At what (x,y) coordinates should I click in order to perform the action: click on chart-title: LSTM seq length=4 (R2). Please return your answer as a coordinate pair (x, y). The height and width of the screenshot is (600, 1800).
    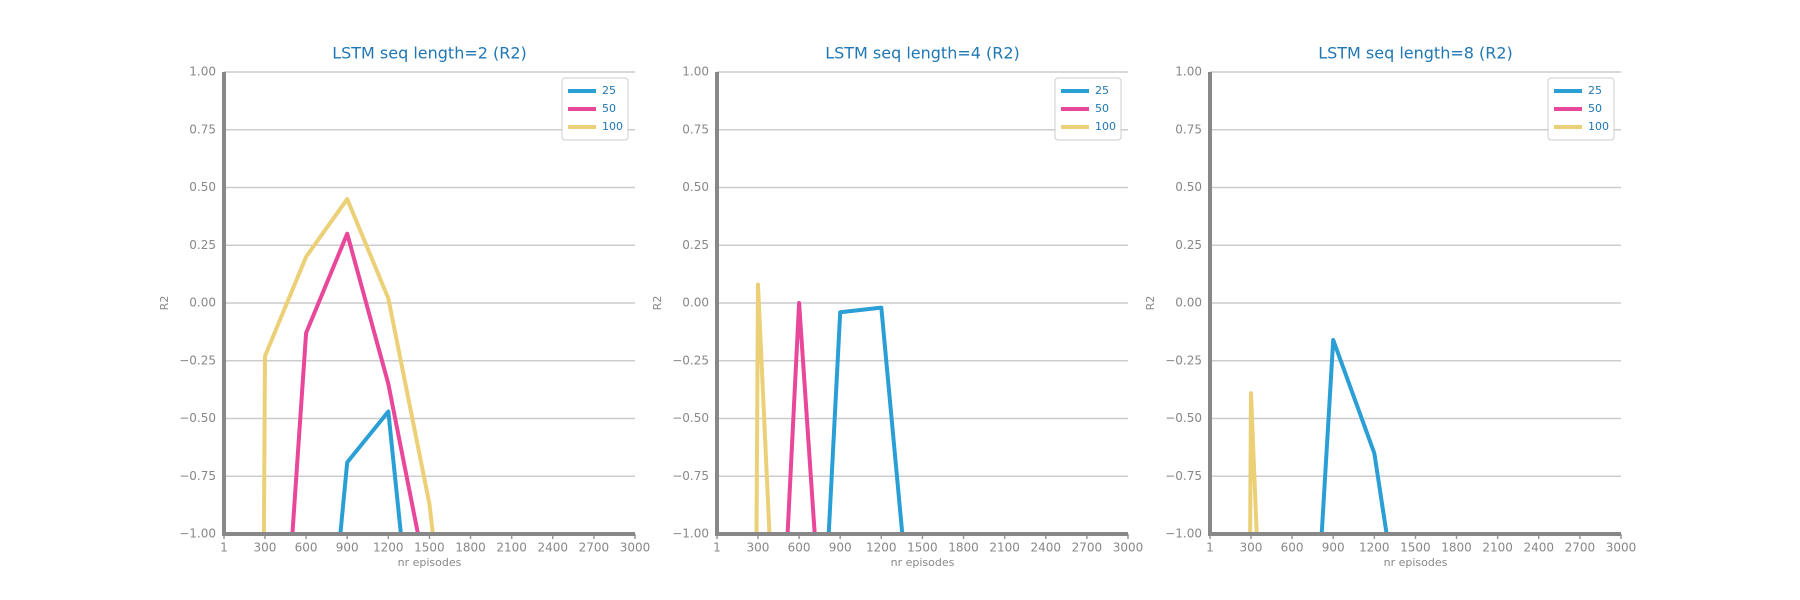
    Looking at the image, I should click on (922, 53).